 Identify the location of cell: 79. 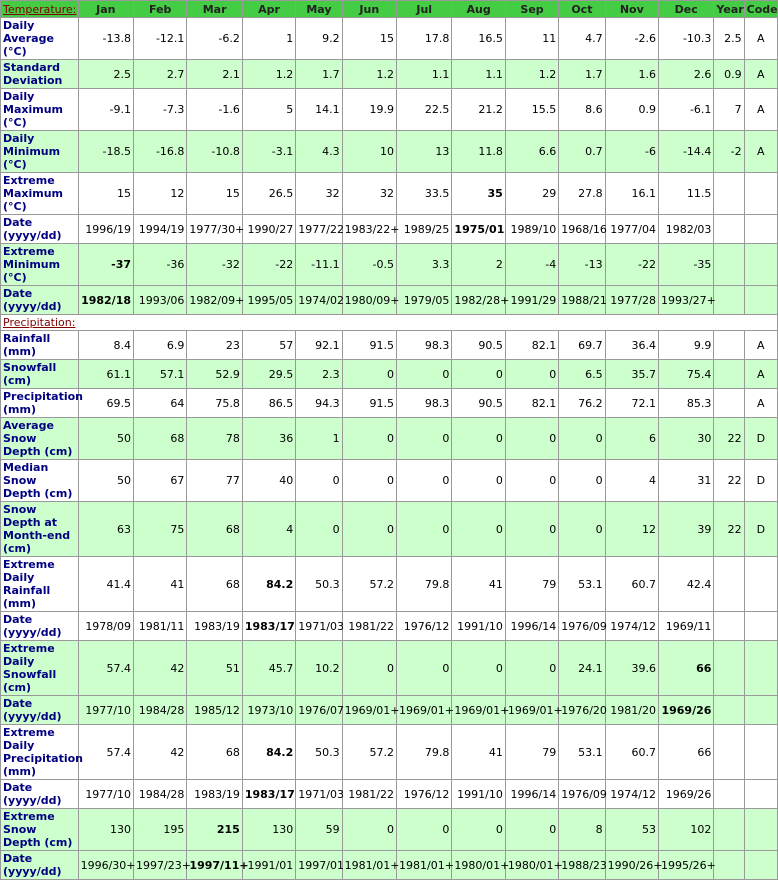
(532, 752).